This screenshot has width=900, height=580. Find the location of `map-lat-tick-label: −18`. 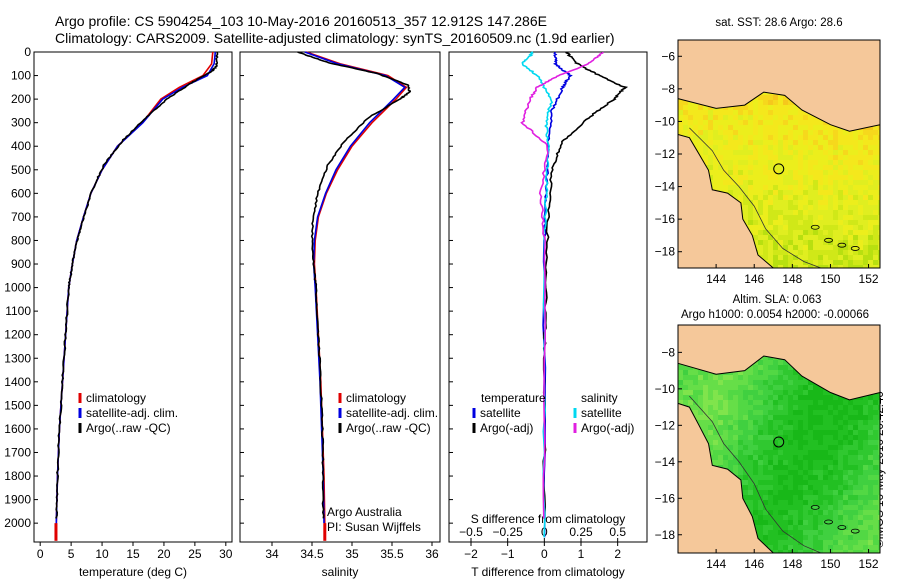

map-lat-tick-label: −18 is located at coordinates (665, 535).